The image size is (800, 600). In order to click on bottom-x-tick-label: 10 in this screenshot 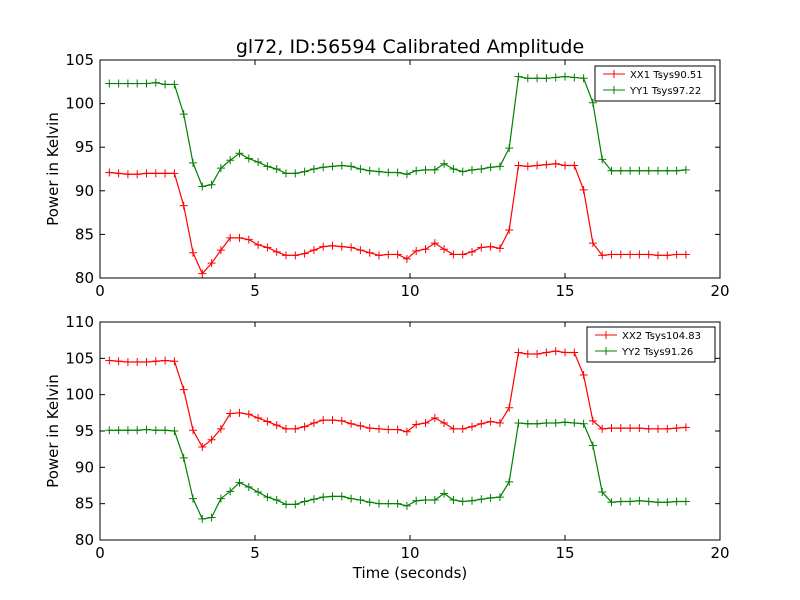, I will do `click(409, 553)`.